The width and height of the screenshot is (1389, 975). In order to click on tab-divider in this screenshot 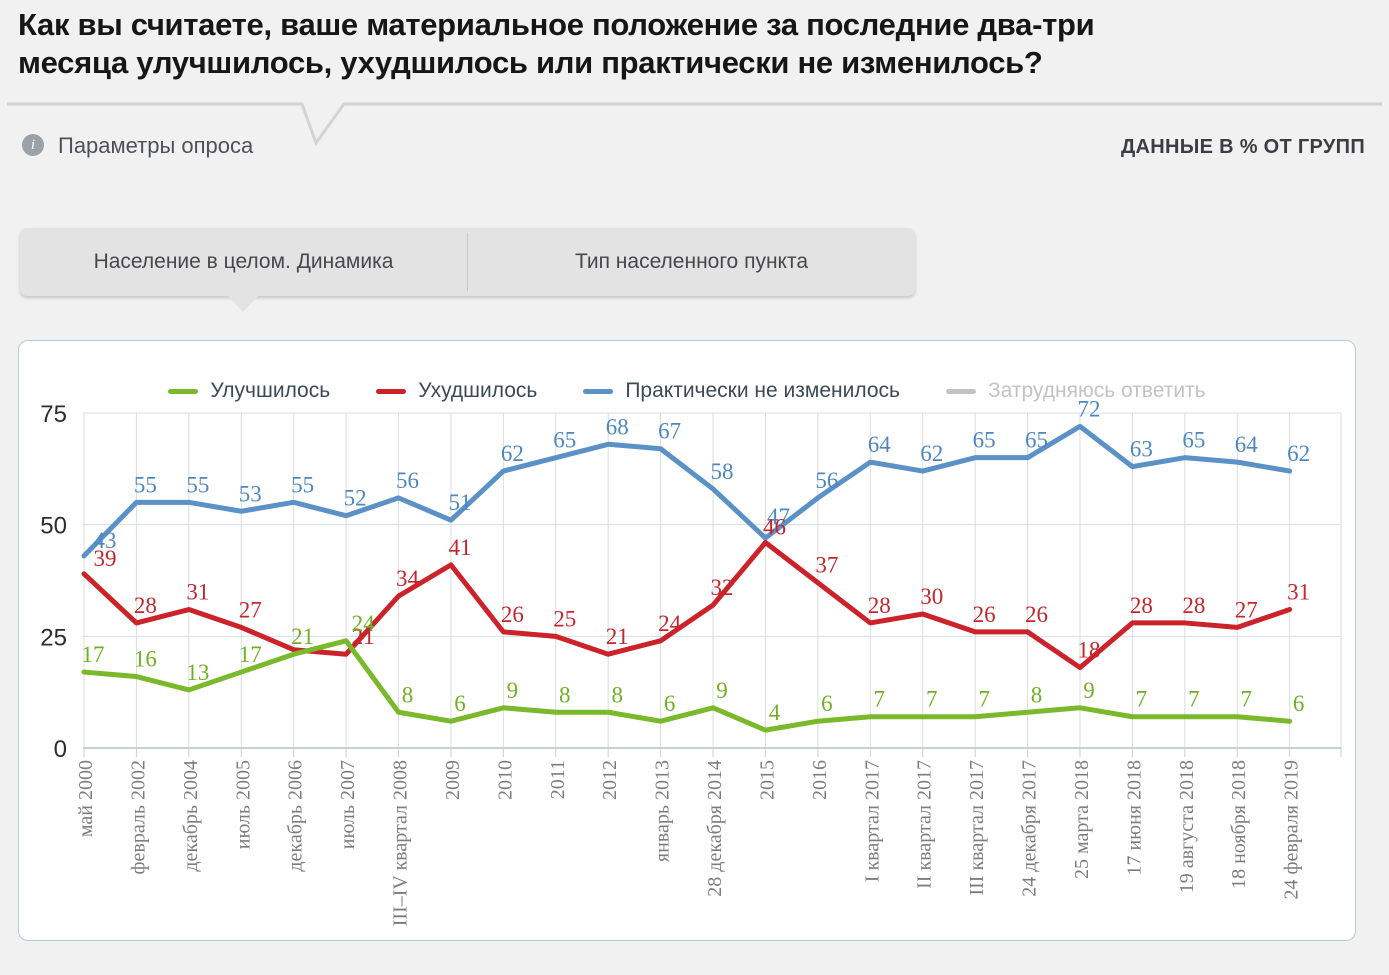, I will do `click(467, 262)`.